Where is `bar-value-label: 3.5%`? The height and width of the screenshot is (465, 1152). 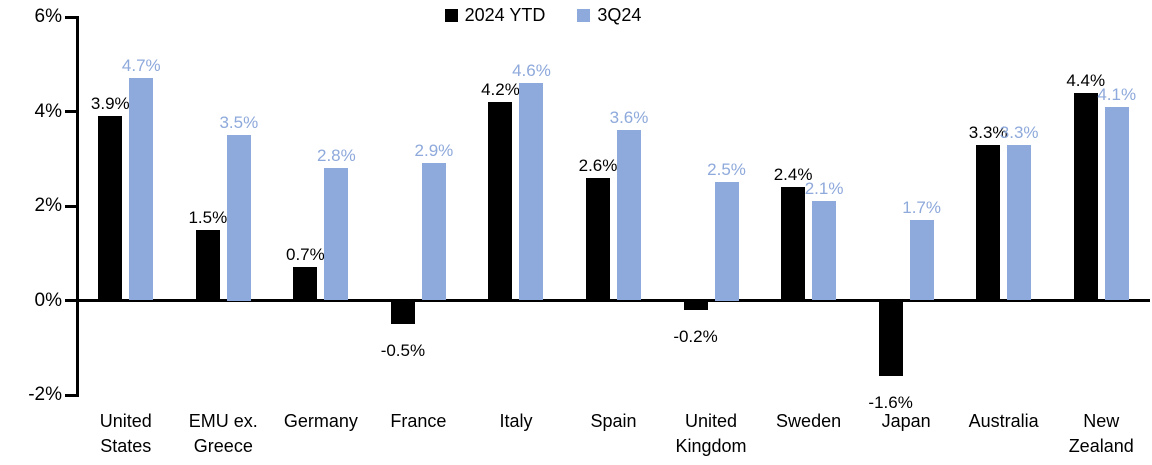 bar-value-label: 3.5% is located at coordinates (239, 123).